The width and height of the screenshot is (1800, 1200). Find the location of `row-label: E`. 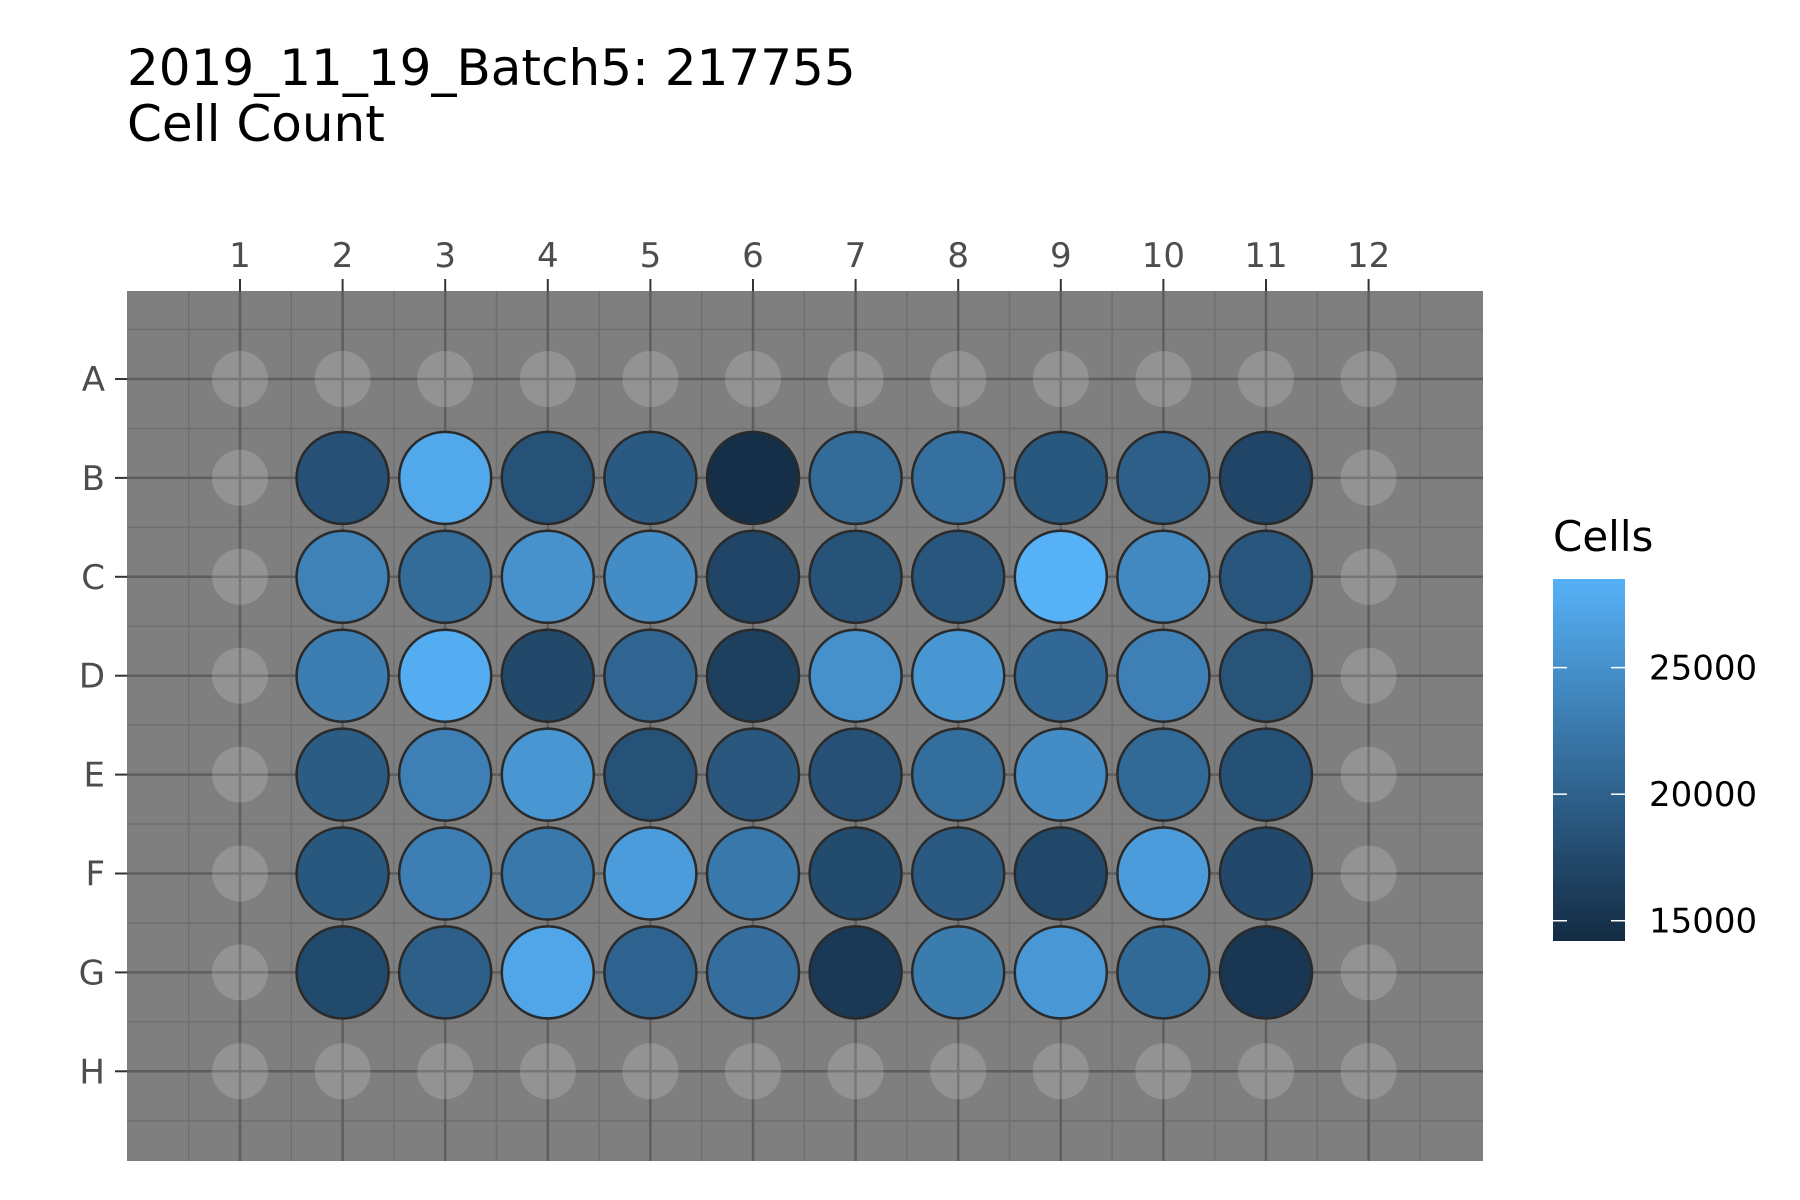

row-label: E is located at coordinates (94, 776).